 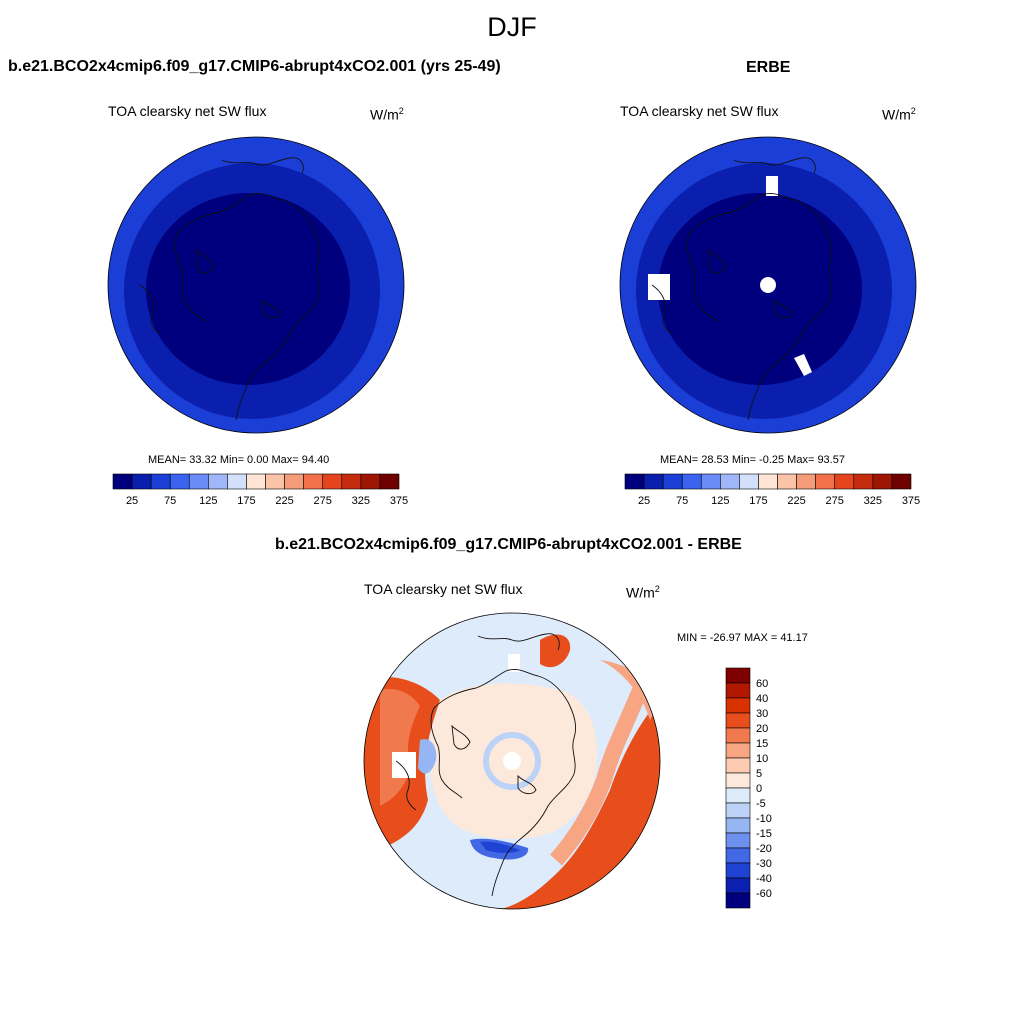 I want to click on diff-missing-patch-north, so click(x=514, y=663).